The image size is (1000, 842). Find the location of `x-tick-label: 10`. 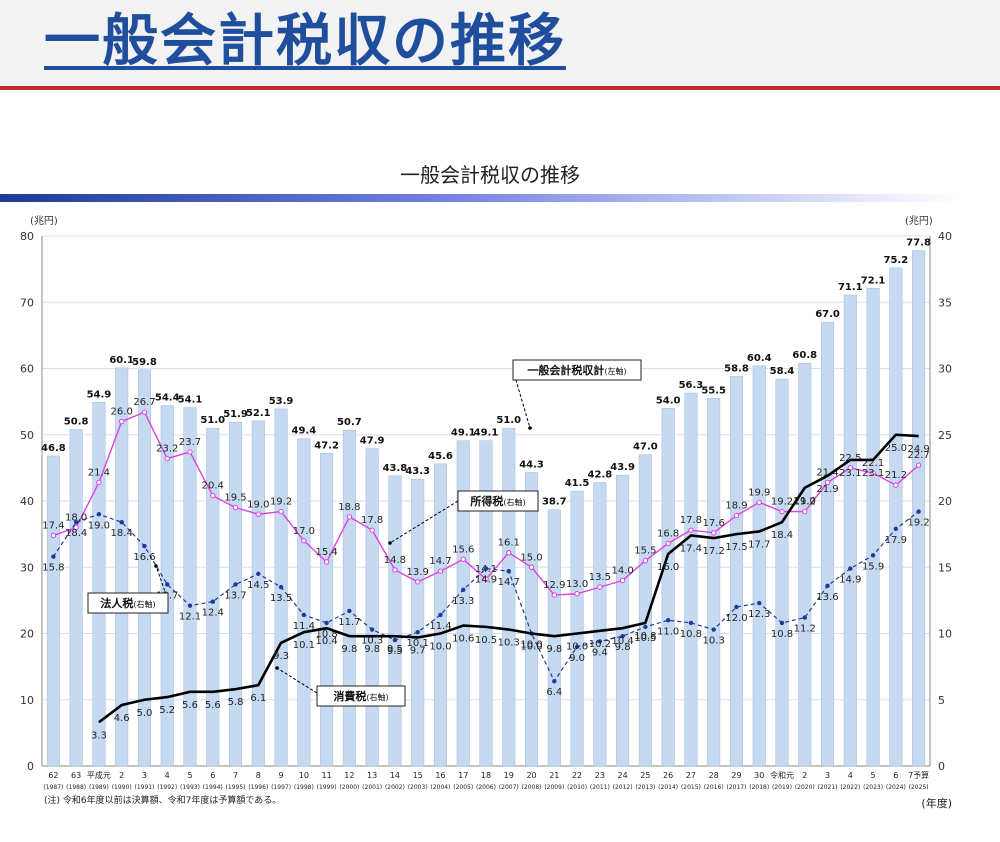

x-tick-label: 10 is located at coordinates (304, 775).